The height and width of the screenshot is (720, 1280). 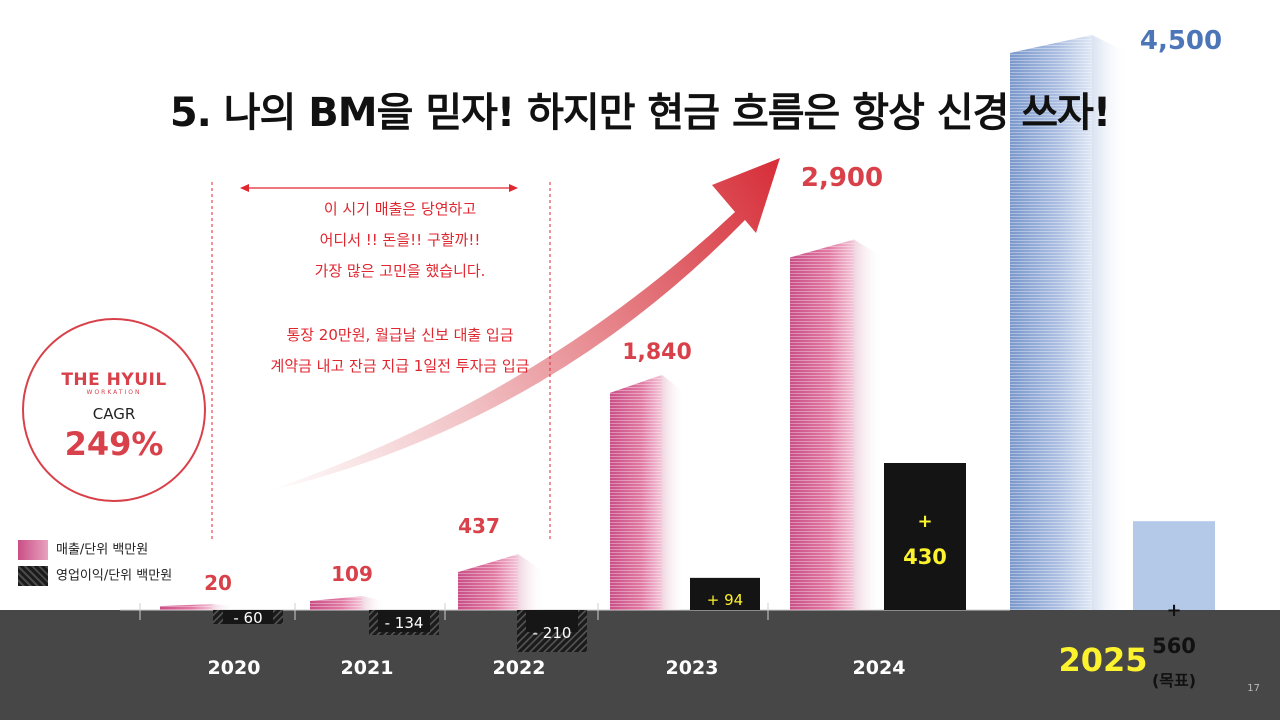 I want to click on operating-profit-value-label: - 210, so click(x=552, y=633).